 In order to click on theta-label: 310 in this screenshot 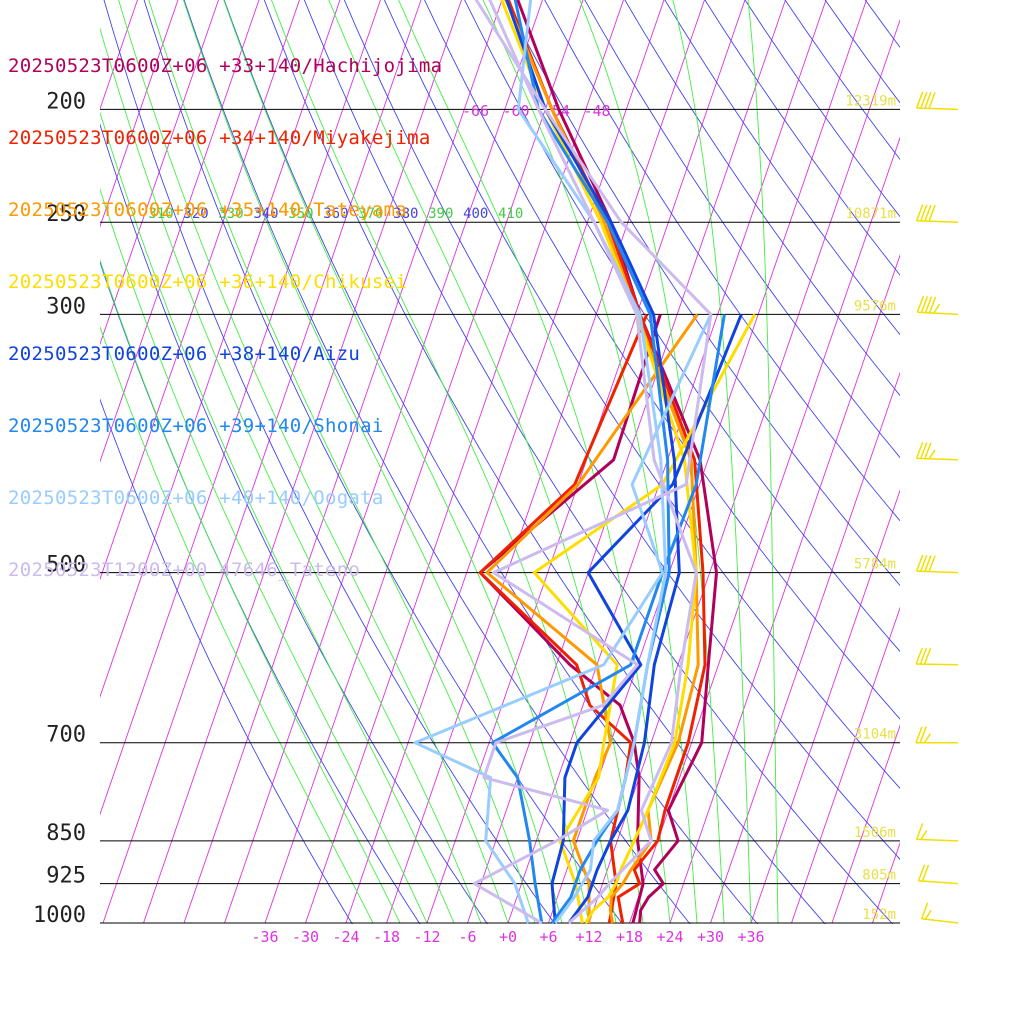, I will do `click(160, 214)`.